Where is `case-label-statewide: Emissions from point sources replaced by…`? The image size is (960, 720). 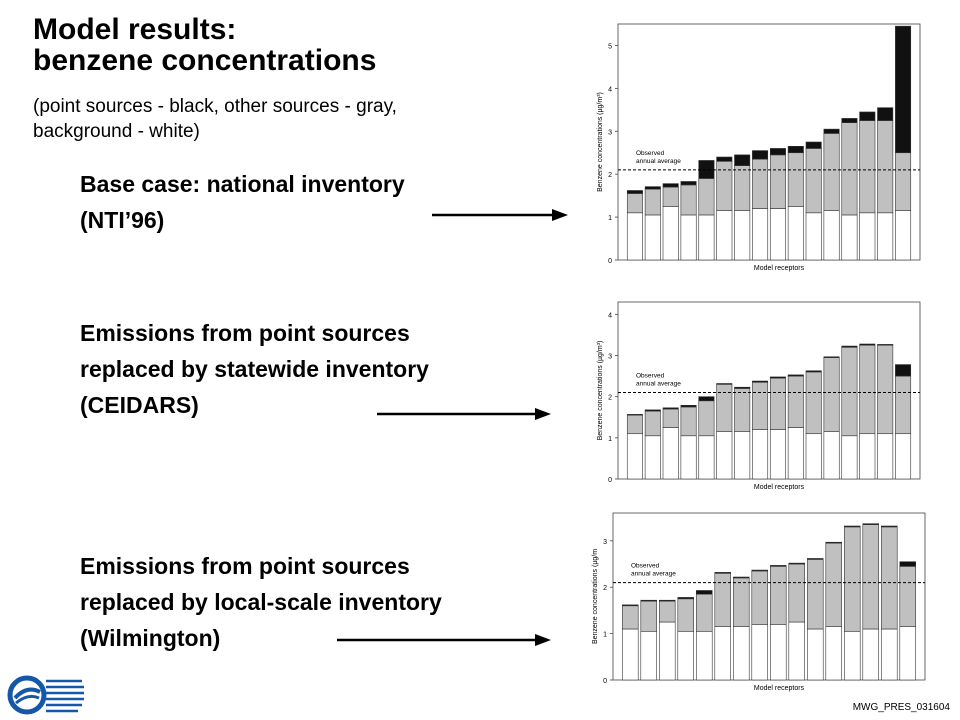 case-label-statewide: Emissions from point sources replaced by… is located at coordinates (254, 369).